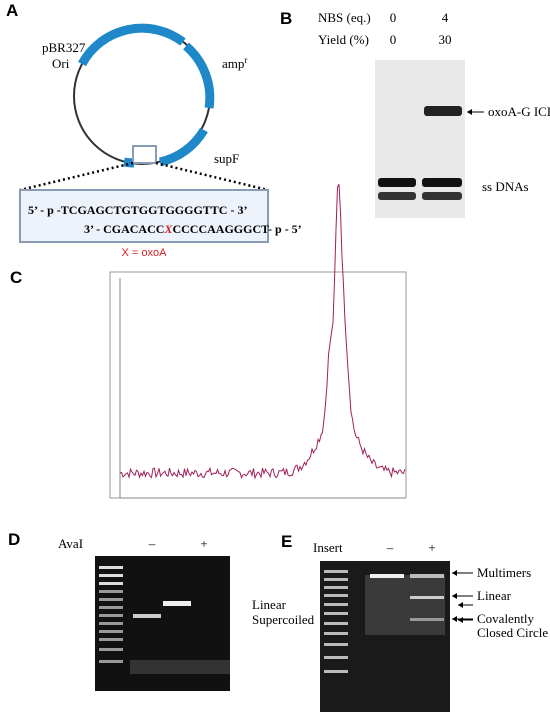 The image size is (550, 719). I want to click on amp-label: ampr, so click(234, 63).